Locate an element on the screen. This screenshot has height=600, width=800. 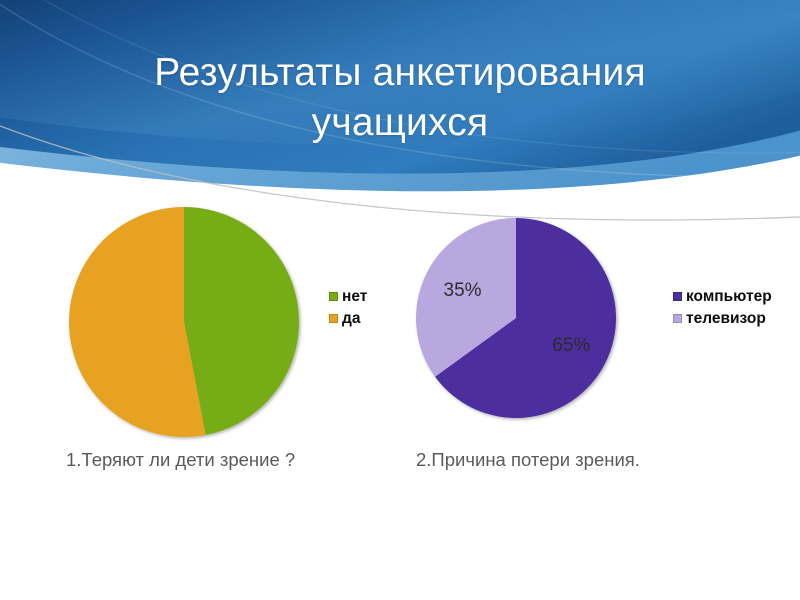
pie-slice-net is located at coordinates (241, 321).